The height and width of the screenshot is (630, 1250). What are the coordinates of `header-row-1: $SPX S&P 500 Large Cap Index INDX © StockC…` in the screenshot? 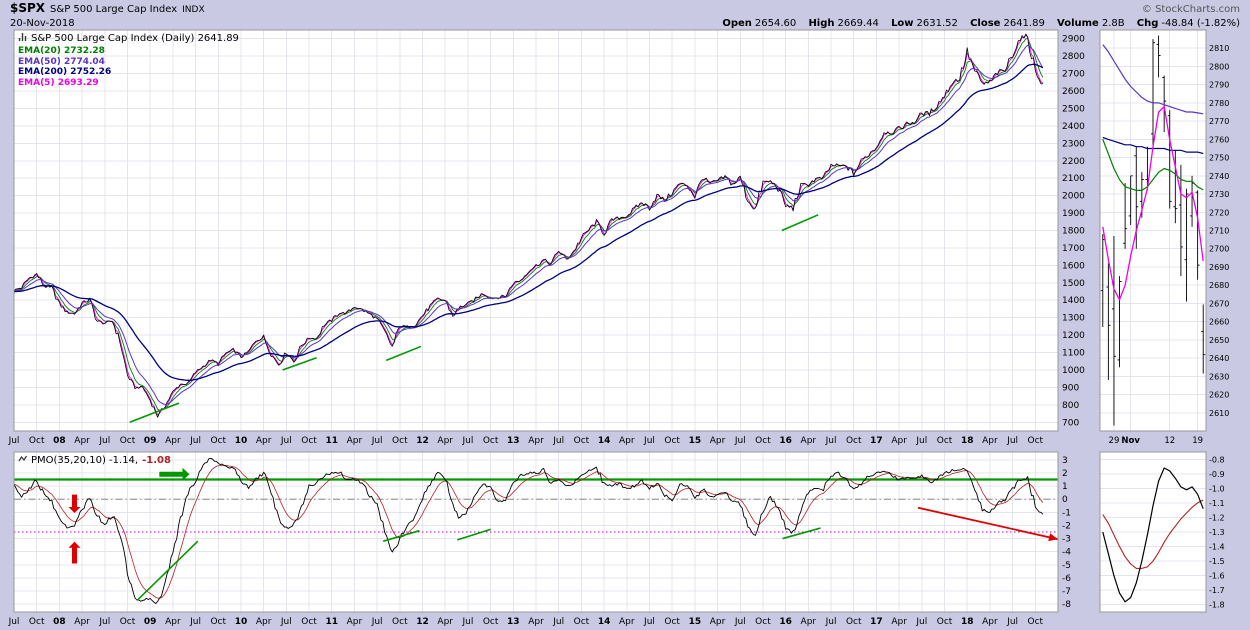 It's located at (625, 9).